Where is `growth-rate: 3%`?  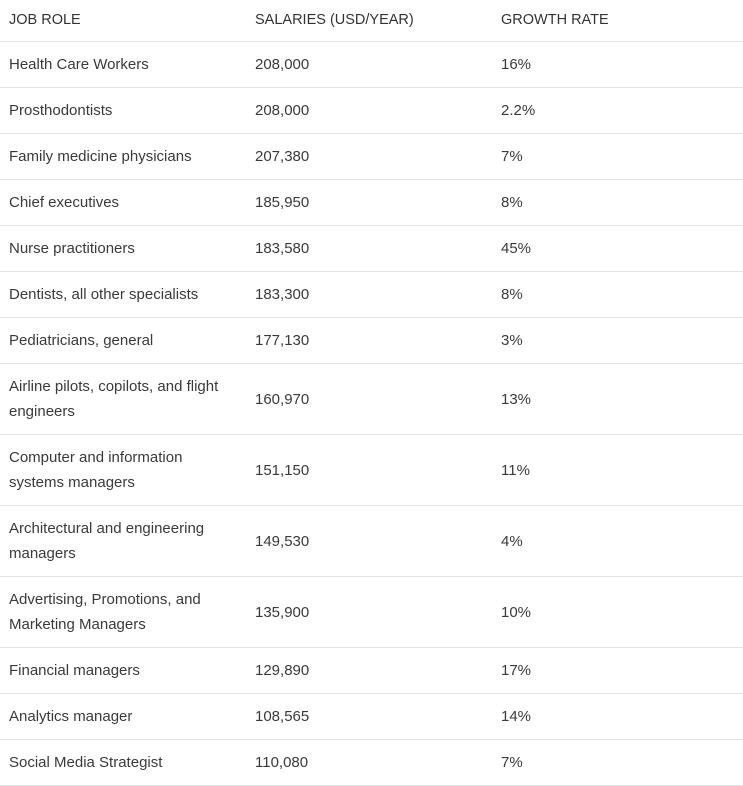
growth-rate: 3% is located at coordinates (617, 340).